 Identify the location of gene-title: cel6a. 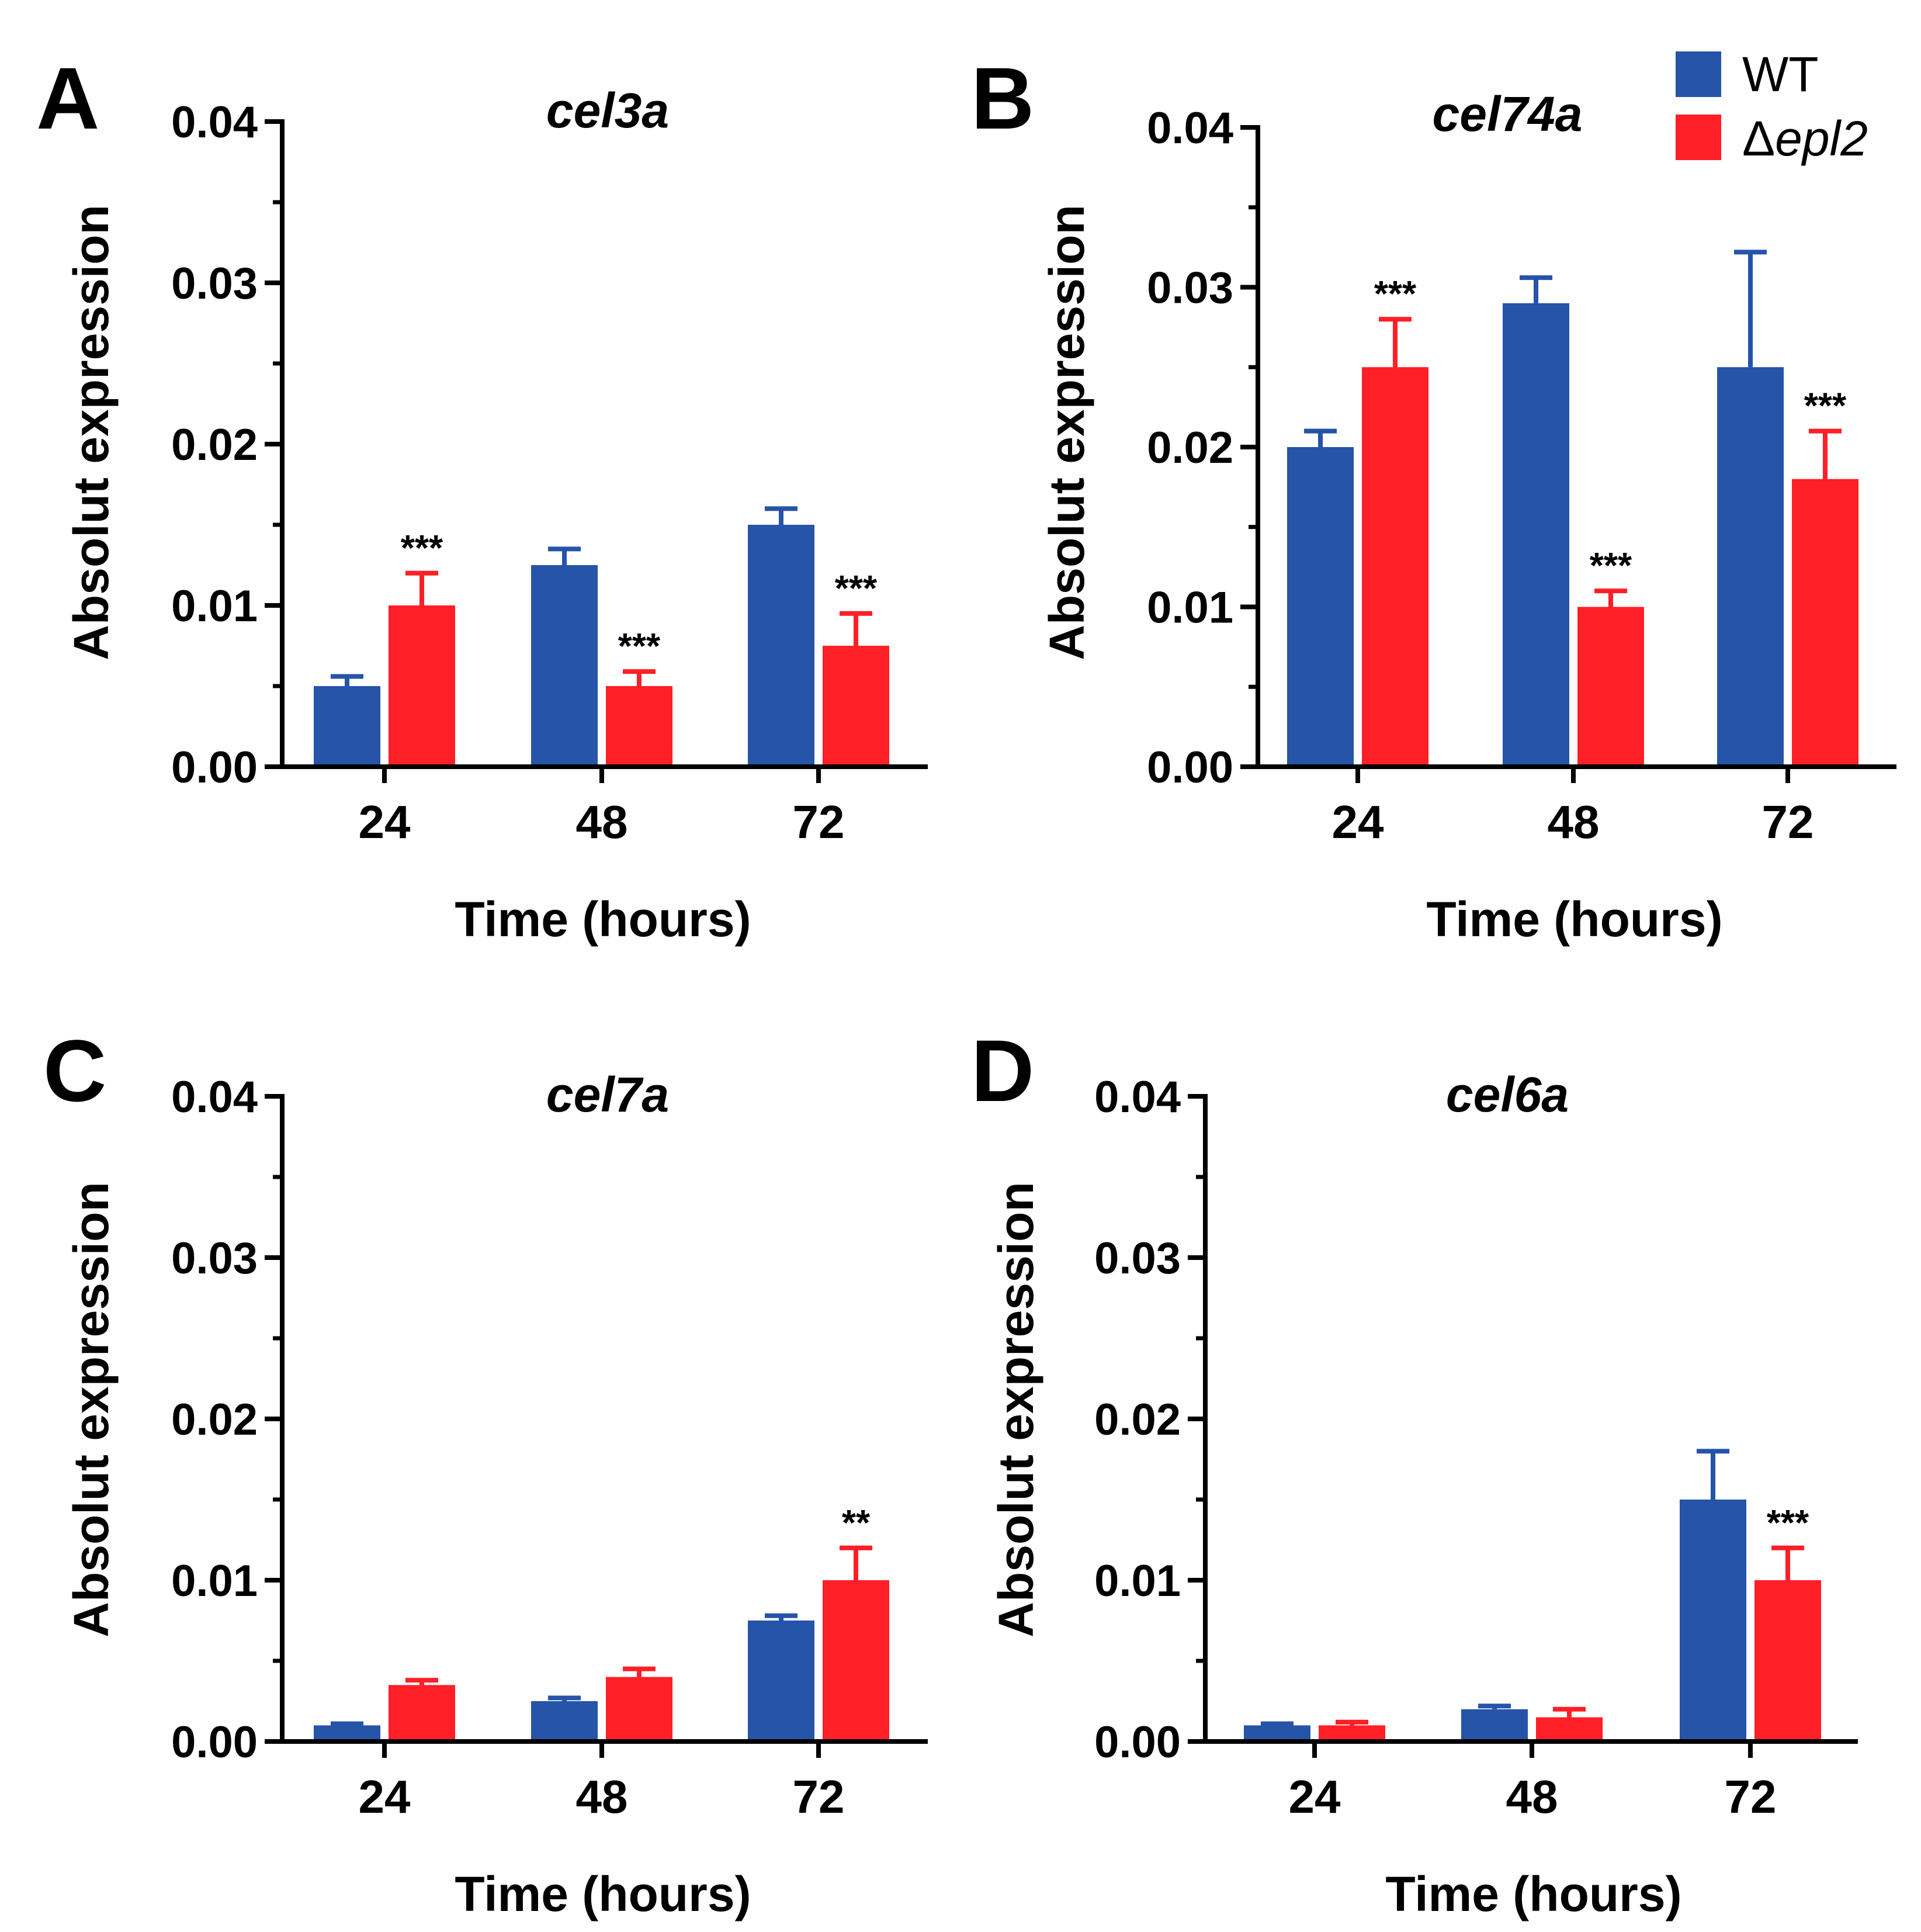
(1507, 1094).